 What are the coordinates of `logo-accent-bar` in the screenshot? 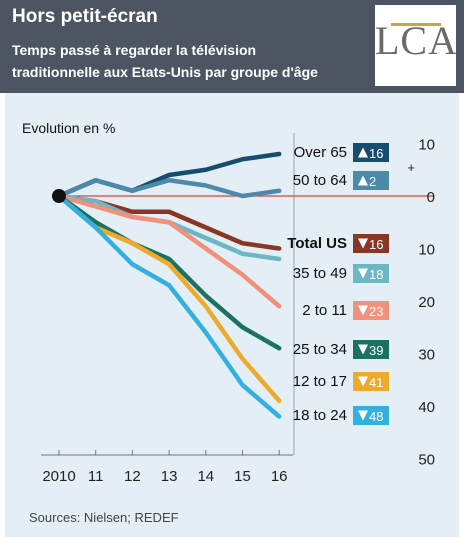 It's located at (416, 24).